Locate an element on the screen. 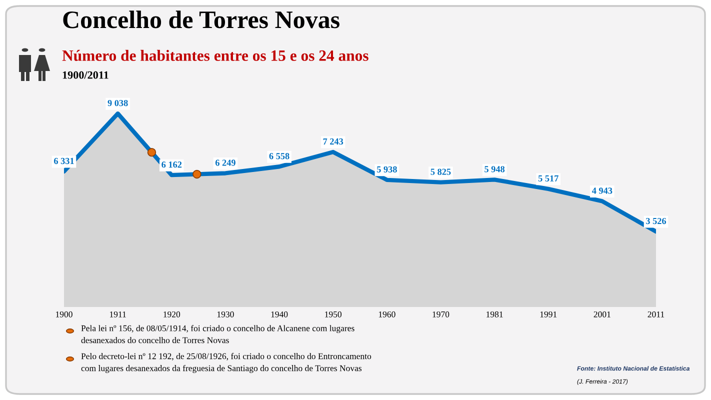 This screenshot has height=400, width=711. text: Pelo decreto-lei nº 12 192, de 25/08/1926, foi criado o concelho do Entroncamento com lugares desanexados da freguesia de Santiago do concelho de Torres Novas is located at coordinates (226, 362).